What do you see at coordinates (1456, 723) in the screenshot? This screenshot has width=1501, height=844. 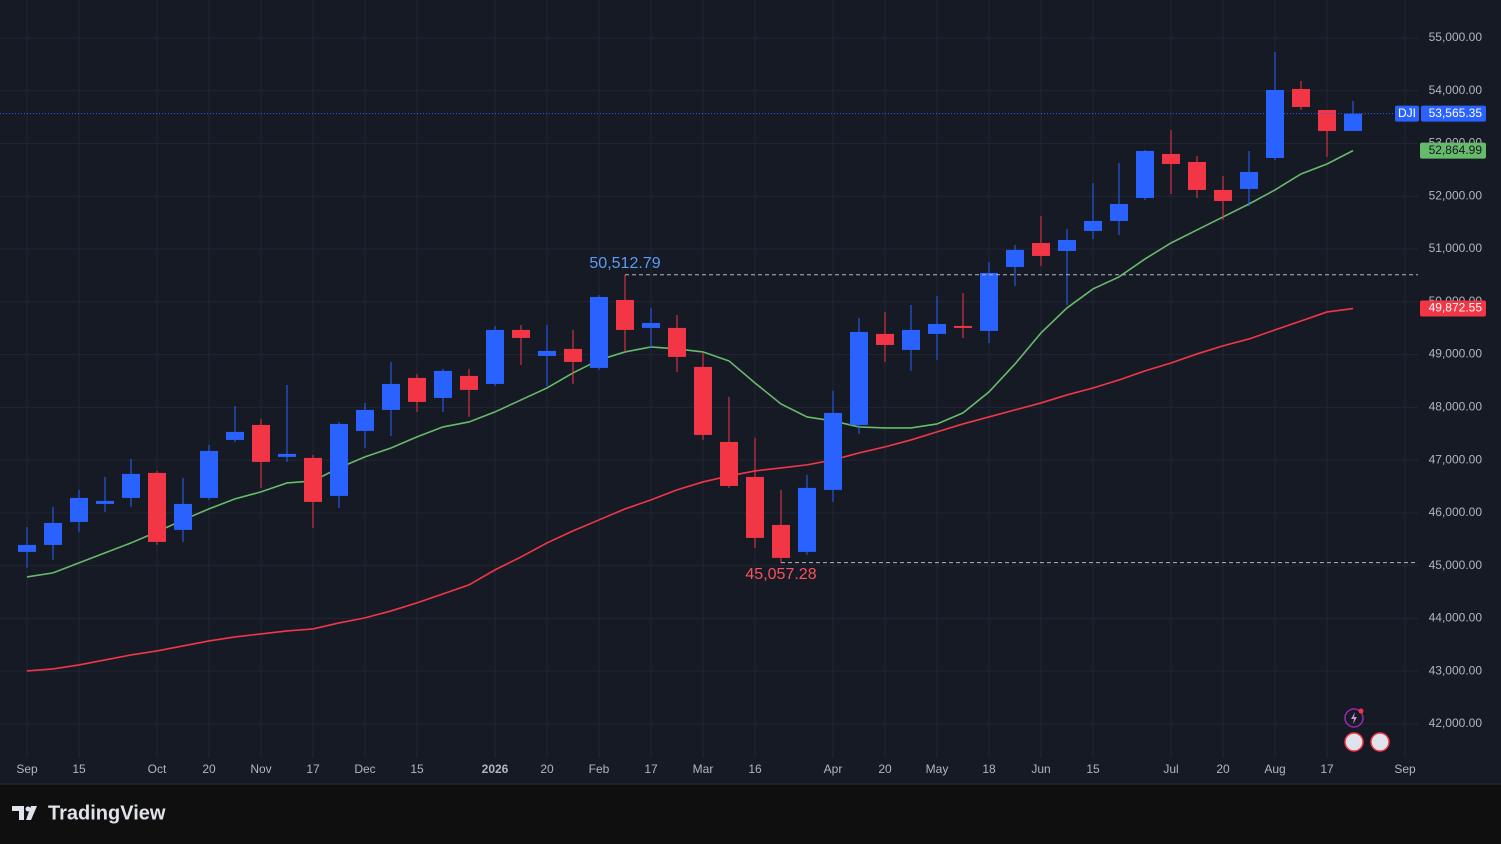 I see `y-tick-label: 42,000.00` at bounding box center [1456, 723].